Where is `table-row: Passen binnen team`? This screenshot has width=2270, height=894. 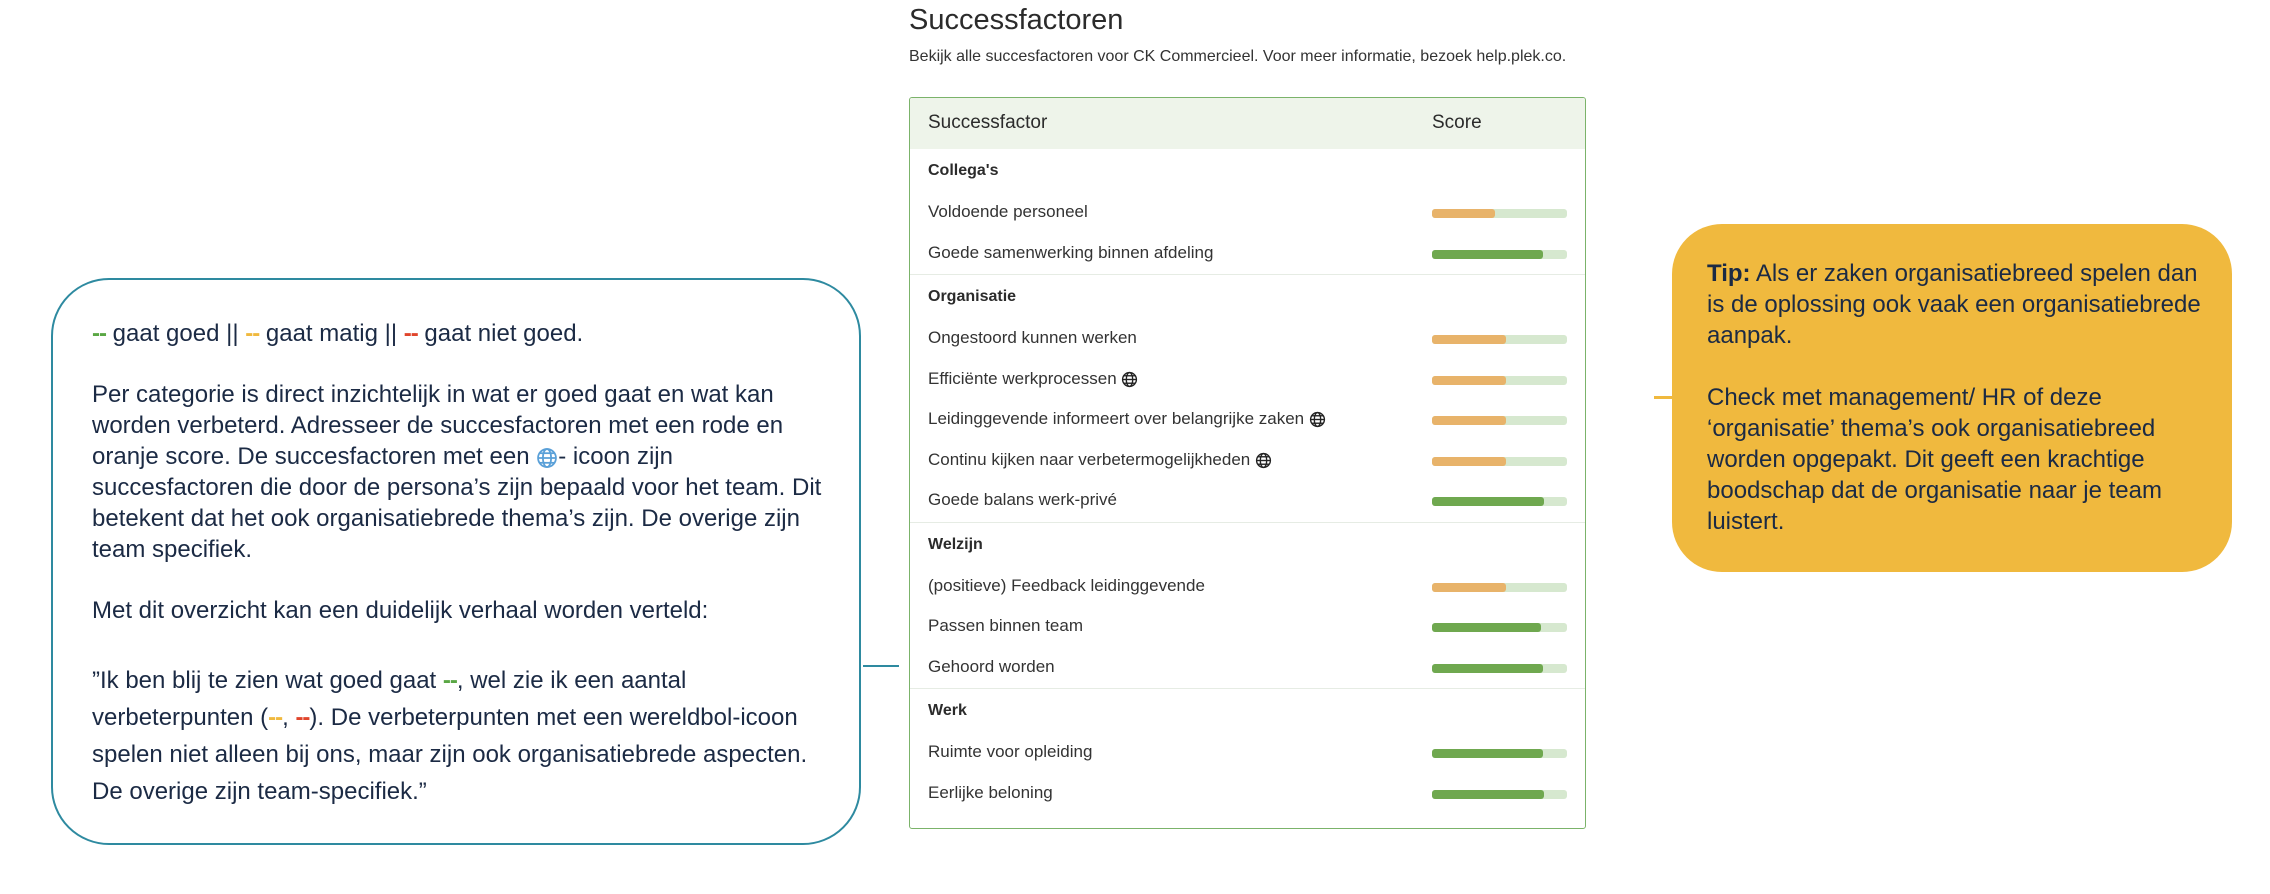 table-row: Passen binnen team is located at coordinates (1247, 627).